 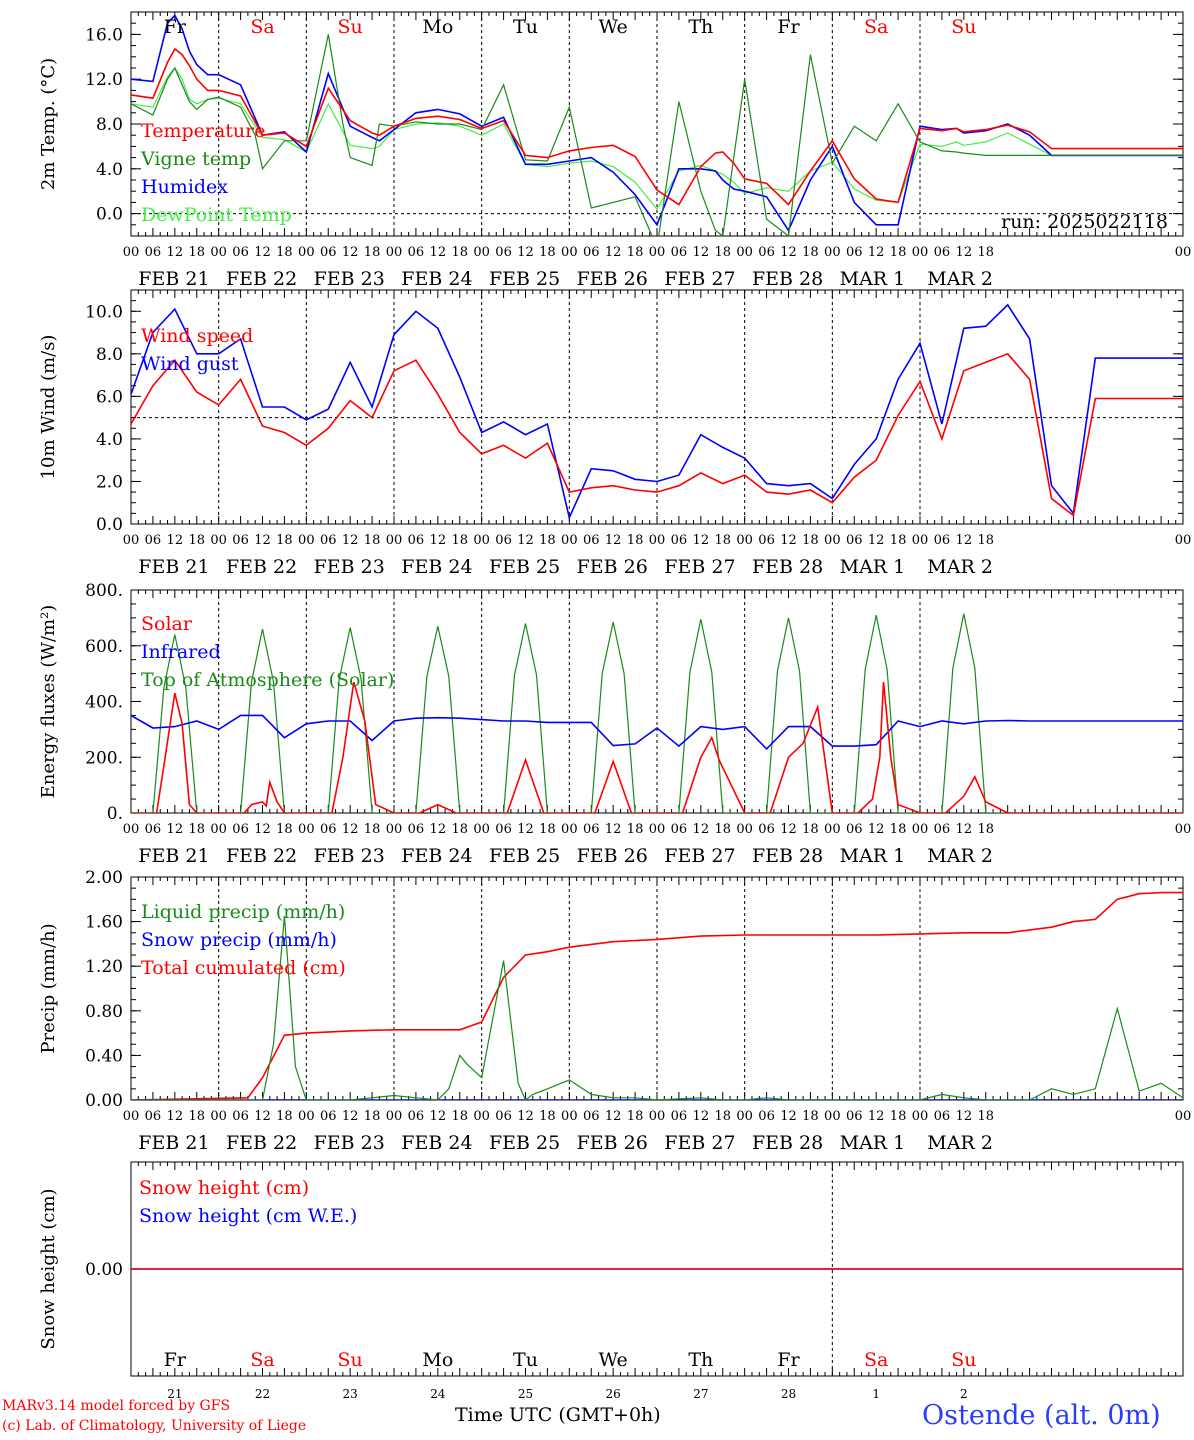 What do you see at coordinates (248, 1216) in the screenshot?
I see `legend-entry: Snow height (cm W.E.)` at bounding box center [248, 1216].